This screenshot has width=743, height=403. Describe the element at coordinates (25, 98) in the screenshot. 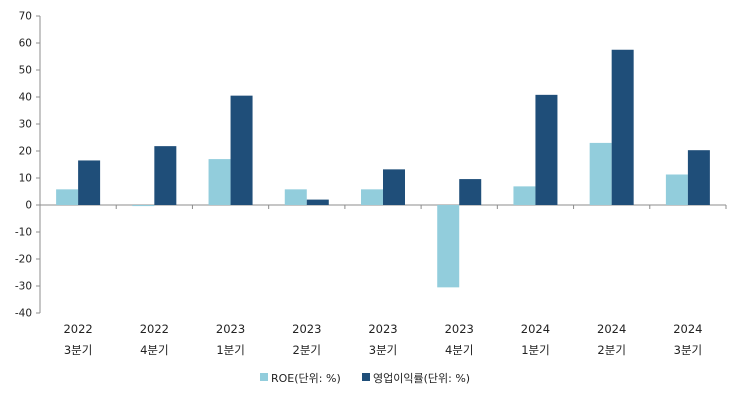

I see `y-tick-label: 40` at that location.